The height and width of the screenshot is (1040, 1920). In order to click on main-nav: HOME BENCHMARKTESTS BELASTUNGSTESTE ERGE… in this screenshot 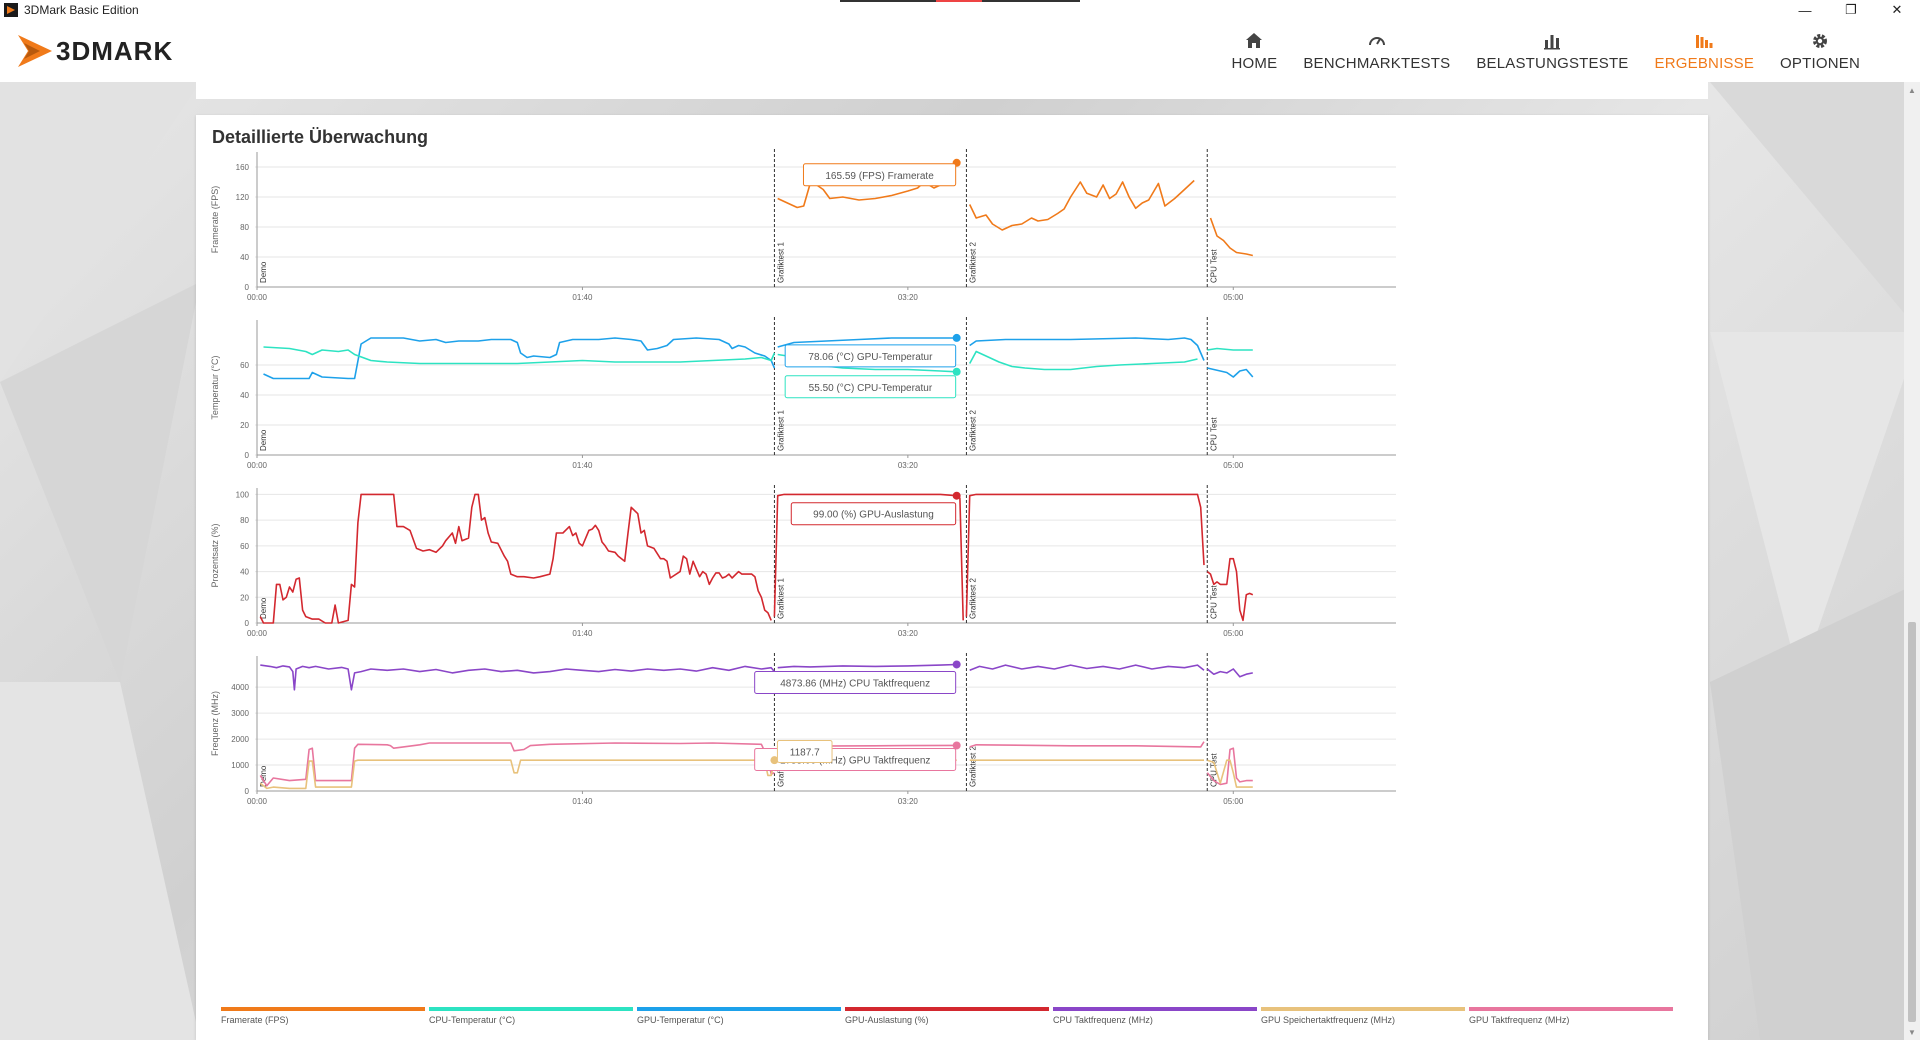, I will do `click(1533, 51)`.